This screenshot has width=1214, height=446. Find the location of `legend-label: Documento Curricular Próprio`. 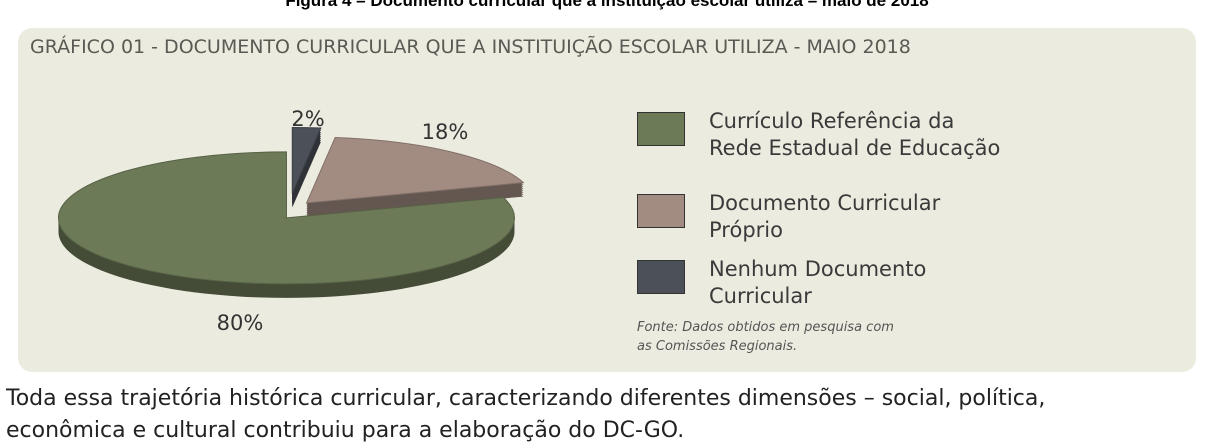

legend-label: Documento Curricular Próprio is located at coordinates (825, 216).